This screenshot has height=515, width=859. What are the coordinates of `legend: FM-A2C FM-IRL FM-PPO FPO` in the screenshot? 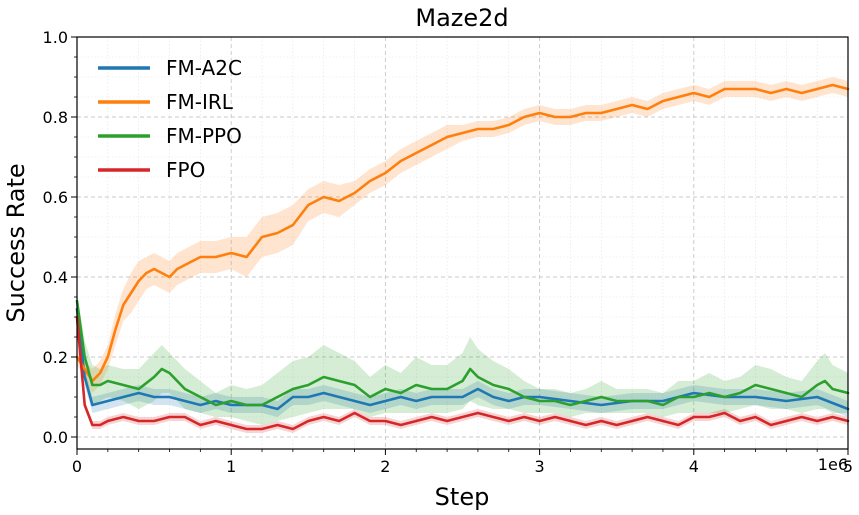 It's located at (170, 119).